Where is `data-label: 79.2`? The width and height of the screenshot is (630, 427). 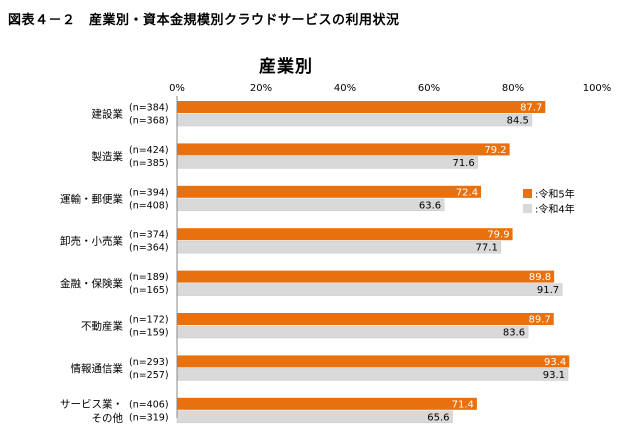 data-label: 79.2 is located at coordinates (495, 150).